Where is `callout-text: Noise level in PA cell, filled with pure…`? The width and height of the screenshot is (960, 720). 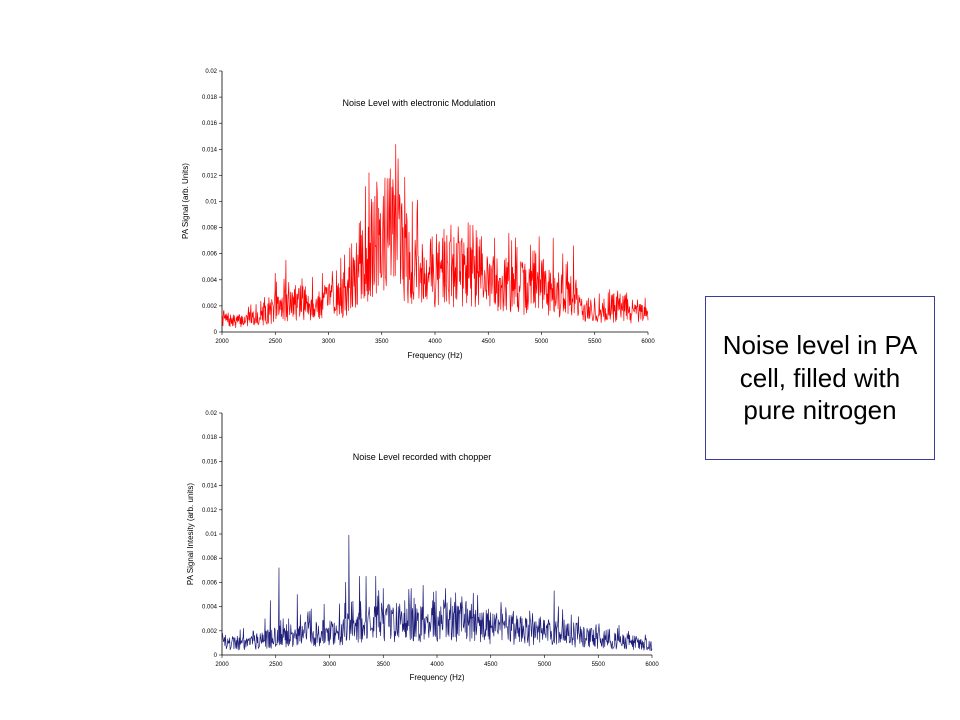
callout-text: Noise level in PA cell, filled with pure… is located at coordinates (820, 378).